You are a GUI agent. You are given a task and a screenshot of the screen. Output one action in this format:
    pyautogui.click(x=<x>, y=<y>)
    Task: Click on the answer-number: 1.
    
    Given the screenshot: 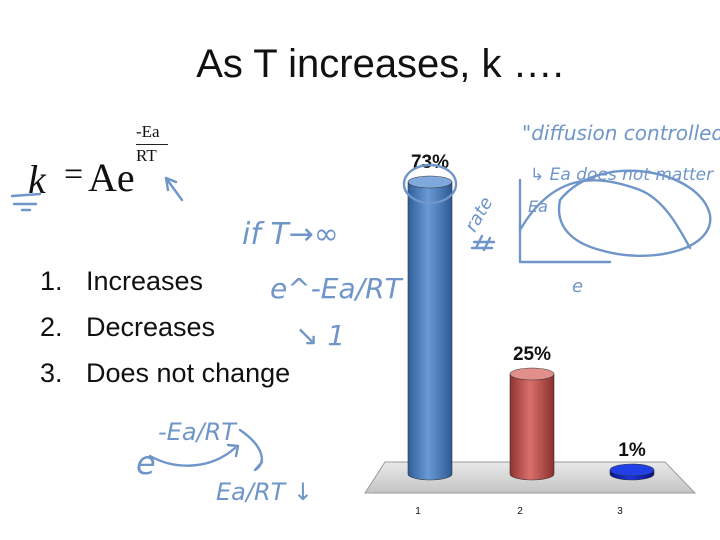 What is the action you would take?
    pyautogui.click(x=51, y=281)
    